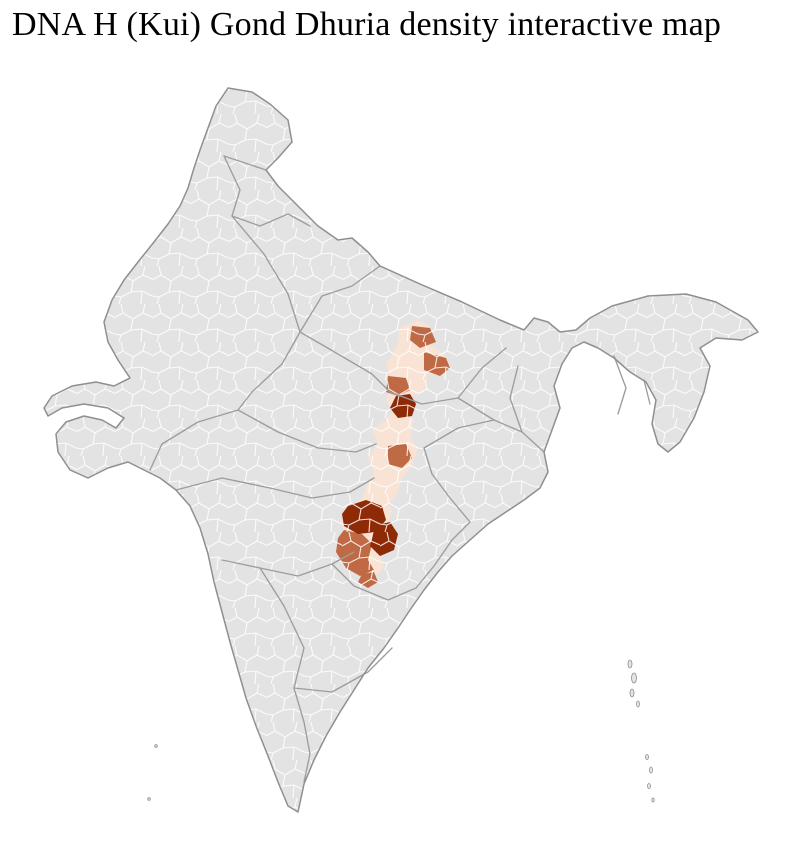  I want to click on lakshadweep-islands, so click(152, 772).